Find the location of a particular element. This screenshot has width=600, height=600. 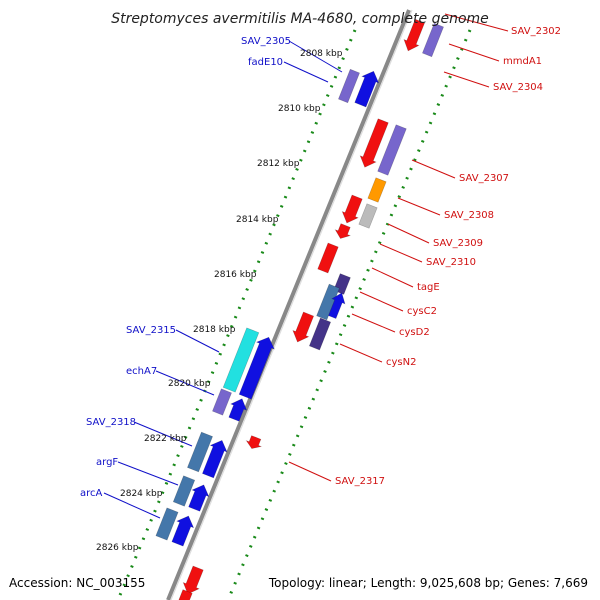

gene-feature-sav-2315-blue is located at coordinates (256, 368).